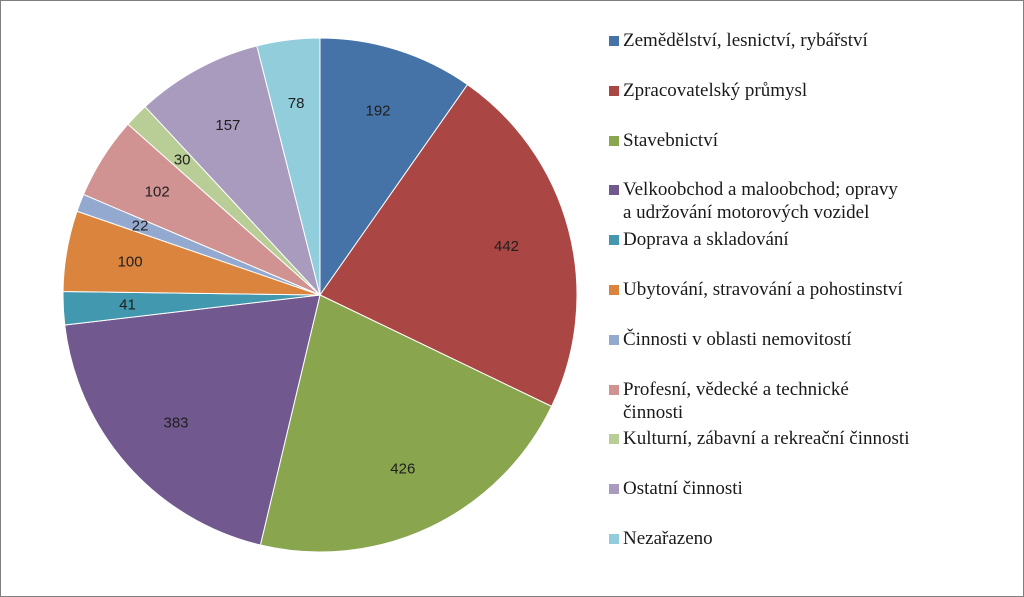 The image size is (1024, 597). I want to click on data-label-0: 192, so click(377, 111).